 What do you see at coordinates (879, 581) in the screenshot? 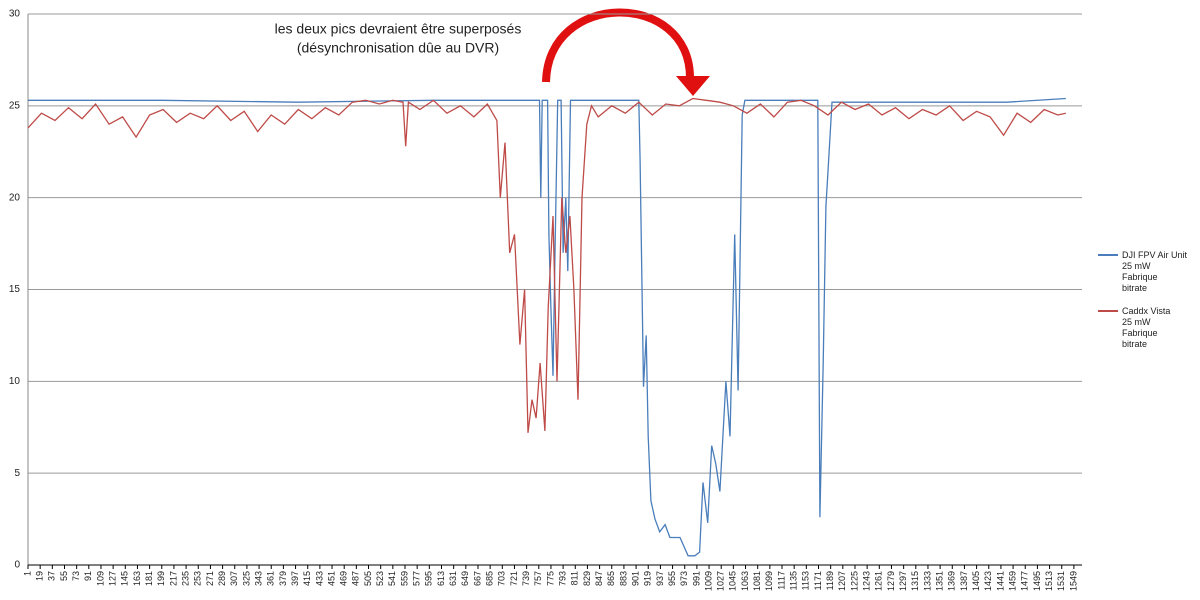
I see `x-tick-label: 1261` at bounding box center [879, 581].